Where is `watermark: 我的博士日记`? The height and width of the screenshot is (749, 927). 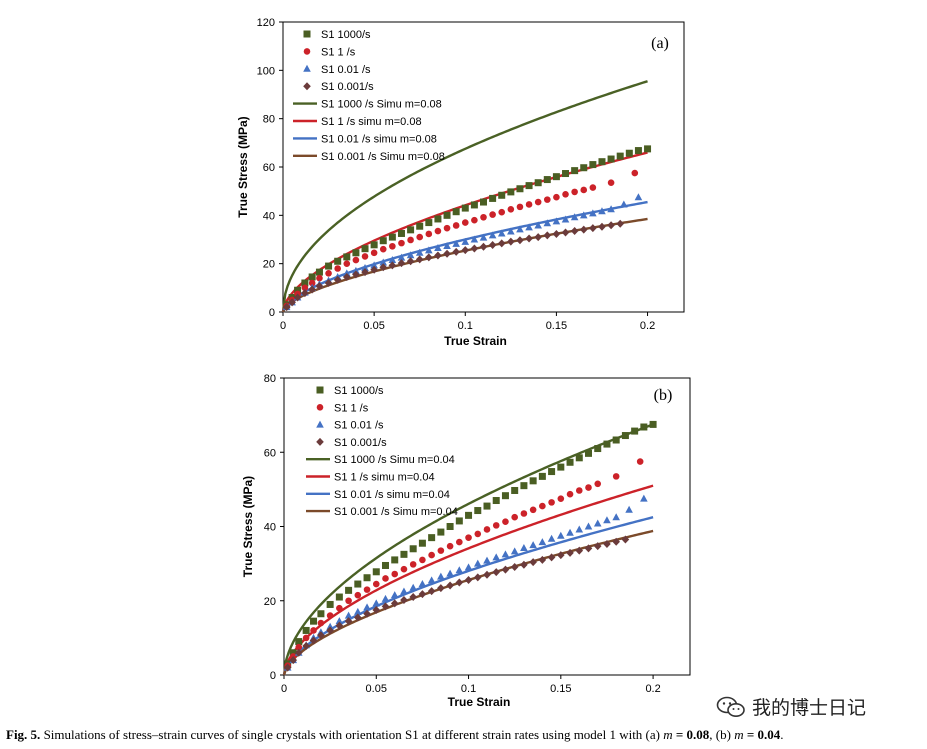
watermark: 我的博士日记 is located at coordinates (791, 706).